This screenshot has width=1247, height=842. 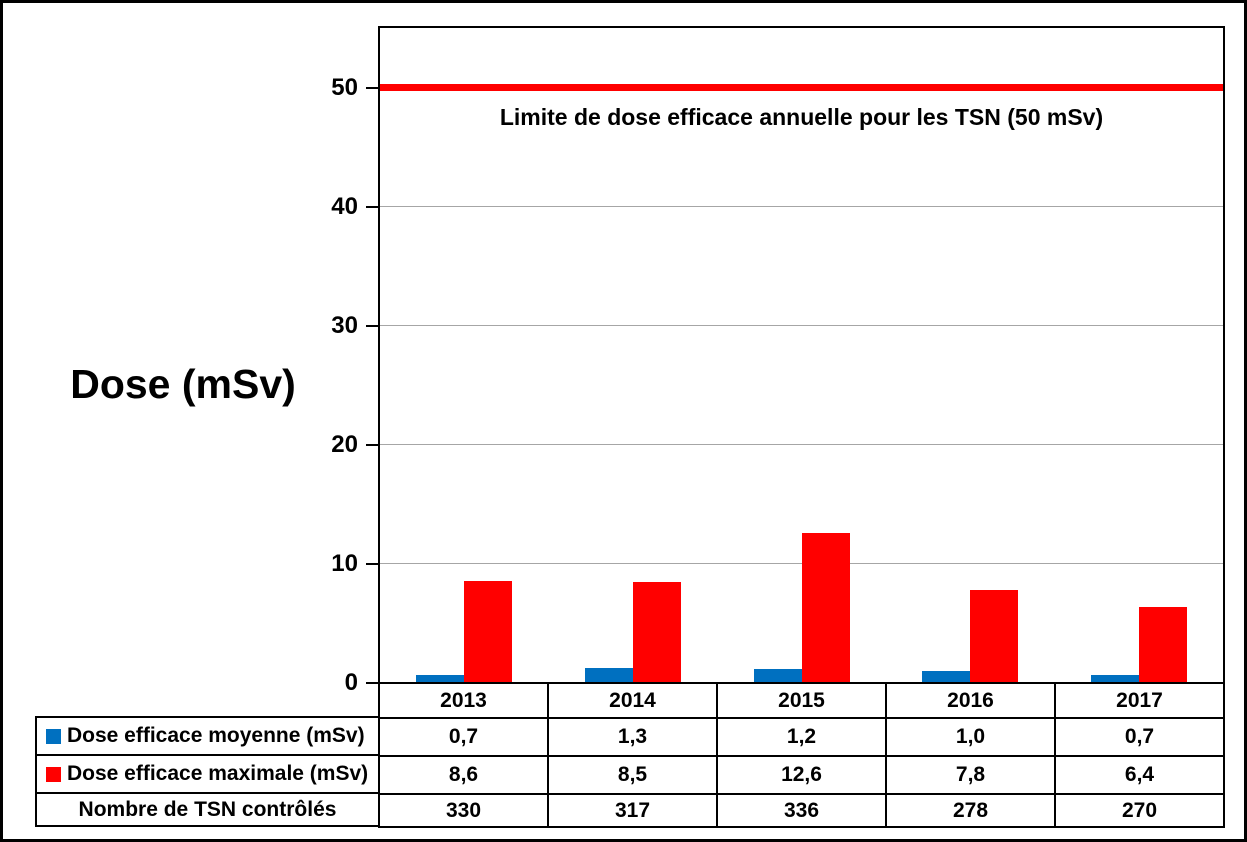 I want to click on extra-row-1-cell-2014: 317, so click(x=632, y=810).